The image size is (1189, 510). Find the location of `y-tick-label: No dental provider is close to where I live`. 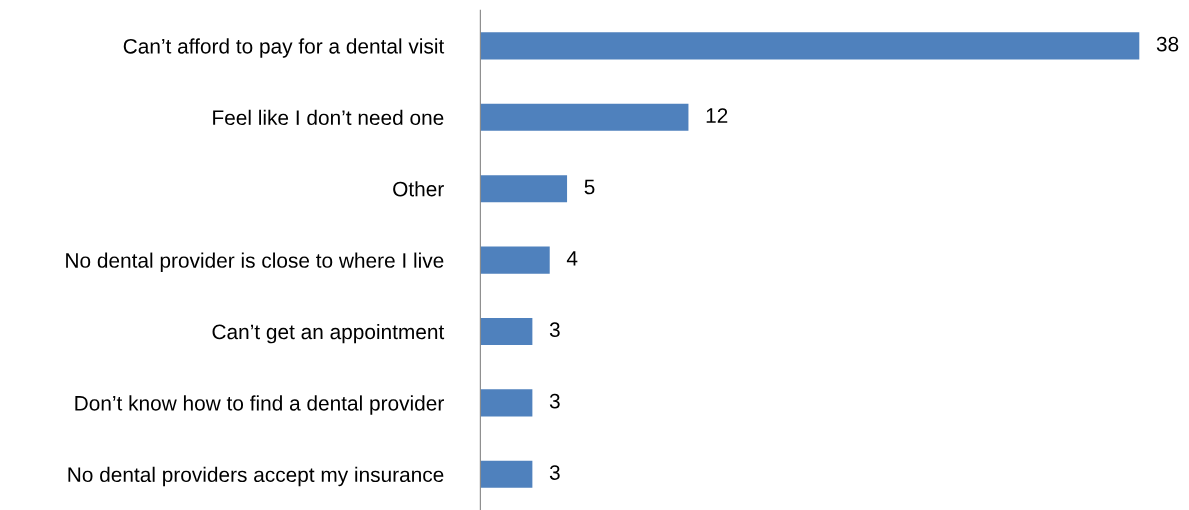

y-tick-label: No dental provider is close to where I live is located at coordinates (255, 262).